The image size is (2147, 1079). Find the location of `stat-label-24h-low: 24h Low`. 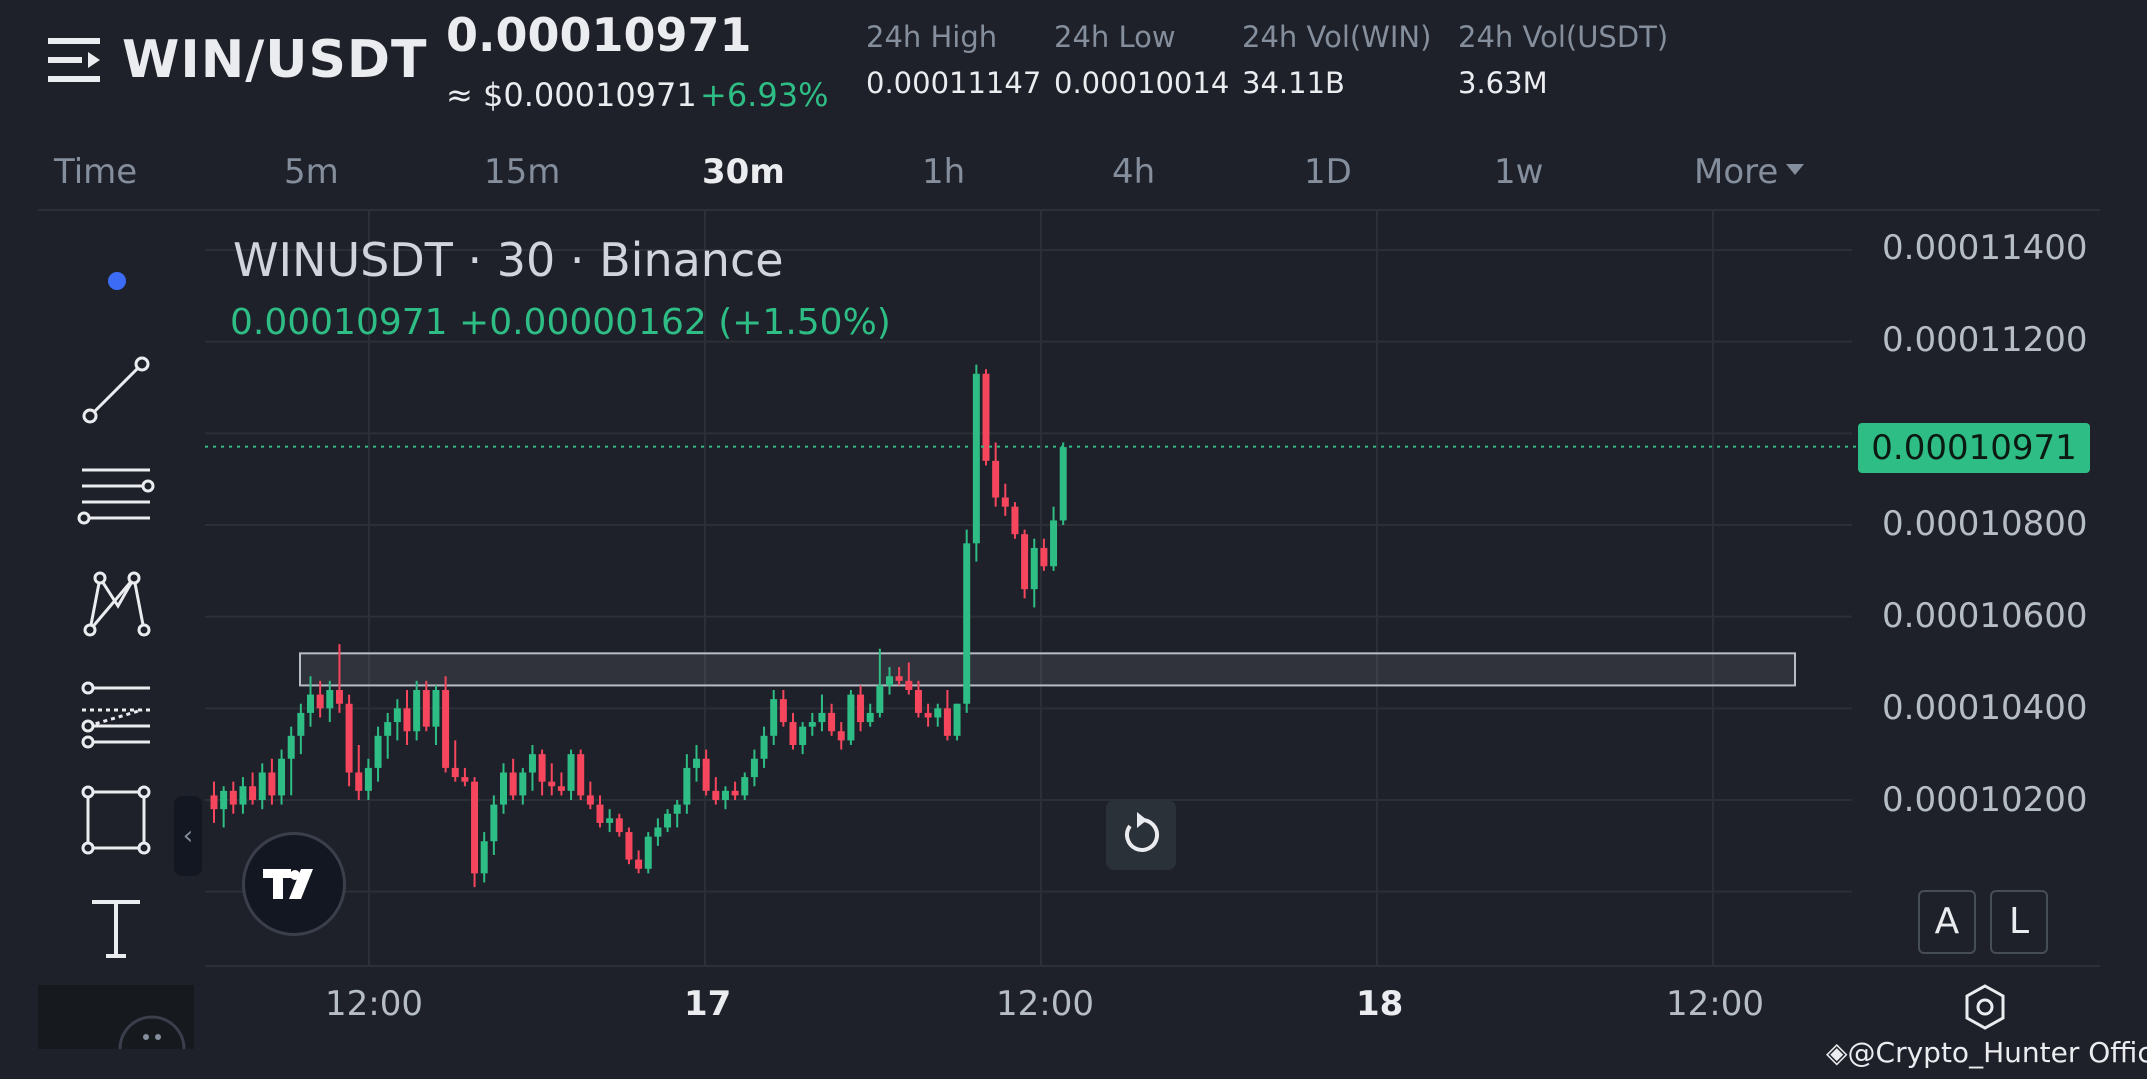

stat-label-24h-low: 24h Low is located at coordinates (1115, 37).